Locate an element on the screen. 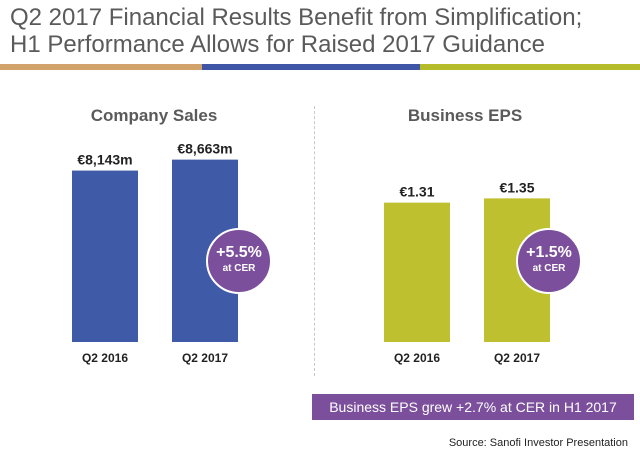  eps-category-label-1: Q2 2016 is located at coordinates (417, 358).